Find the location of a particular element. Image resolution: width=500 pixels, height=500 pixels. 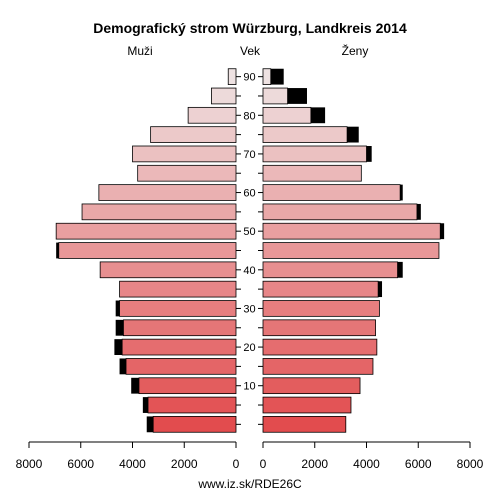

right-x-tick-label: 8000 is located at coordinates (470, 464).